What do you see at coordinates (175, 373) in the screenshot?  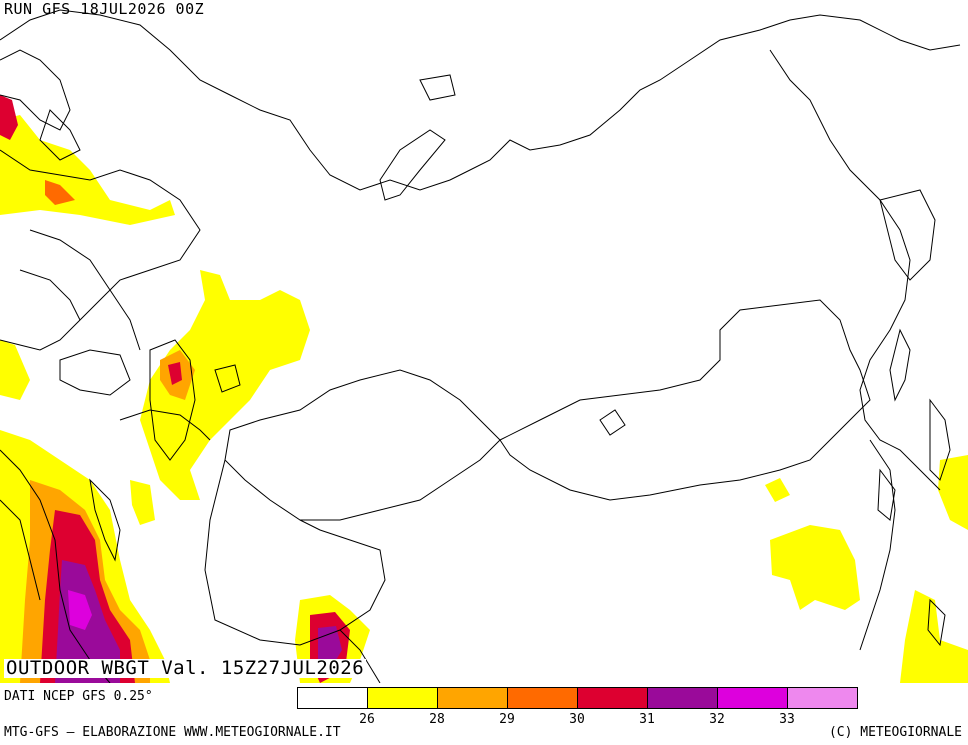 I see `field-caspian-red` at bounding box center [175, 373].